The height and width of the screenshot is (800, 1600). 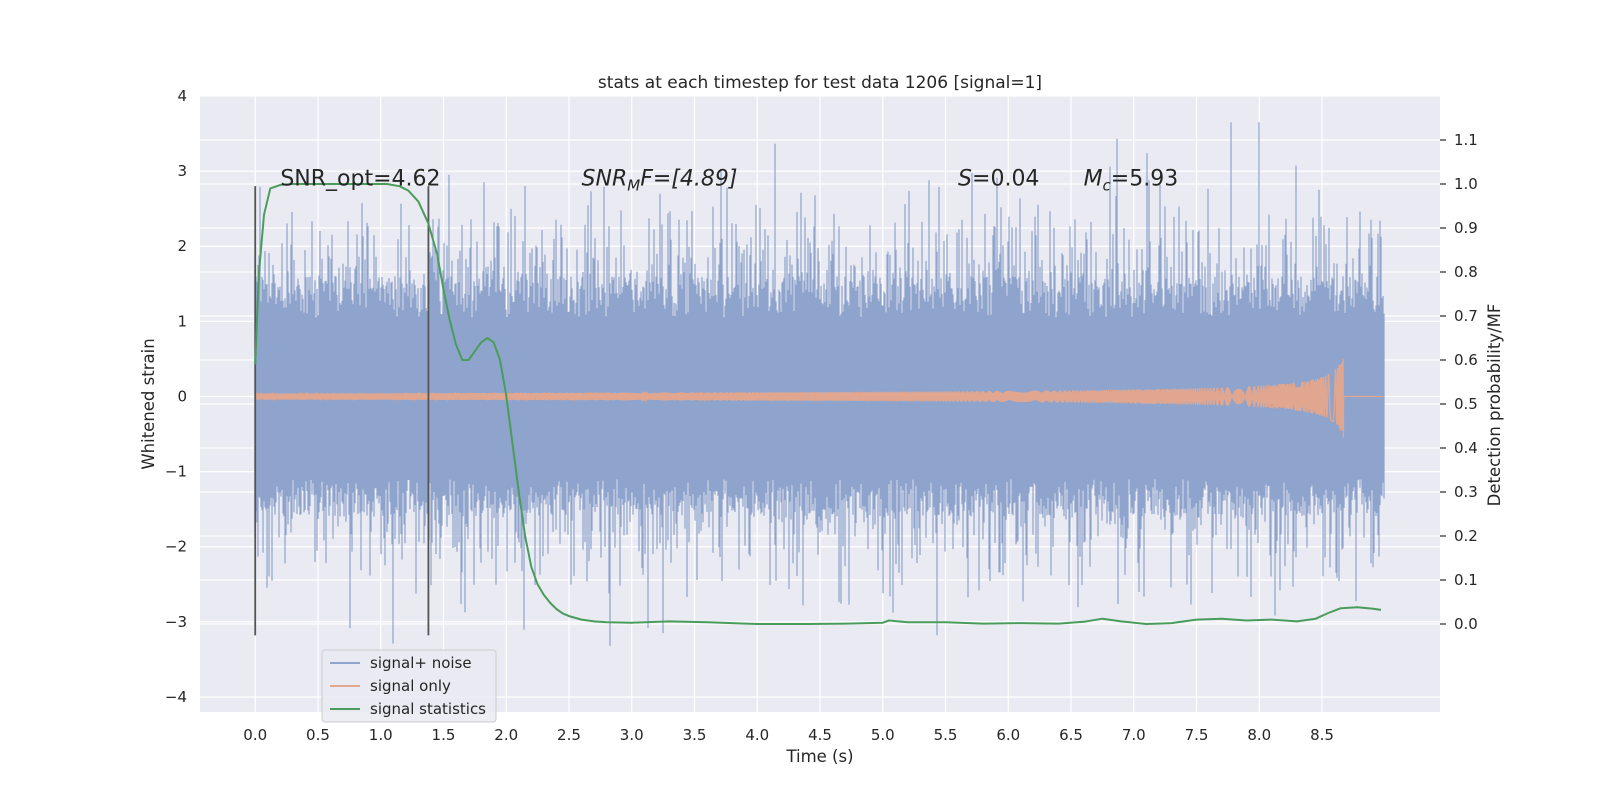 I want to click on legend-label-signal-noise: signal+ noise, so click(x=421, y=663).